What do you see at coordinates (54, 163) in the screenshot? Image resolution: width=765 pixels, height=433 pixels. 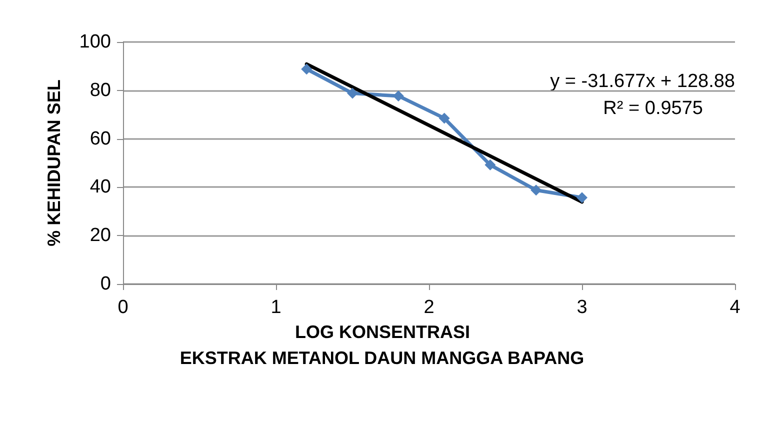 I see `y-axis-title: % KEHIDUPAN SEL` at bounding box center [54, 163].